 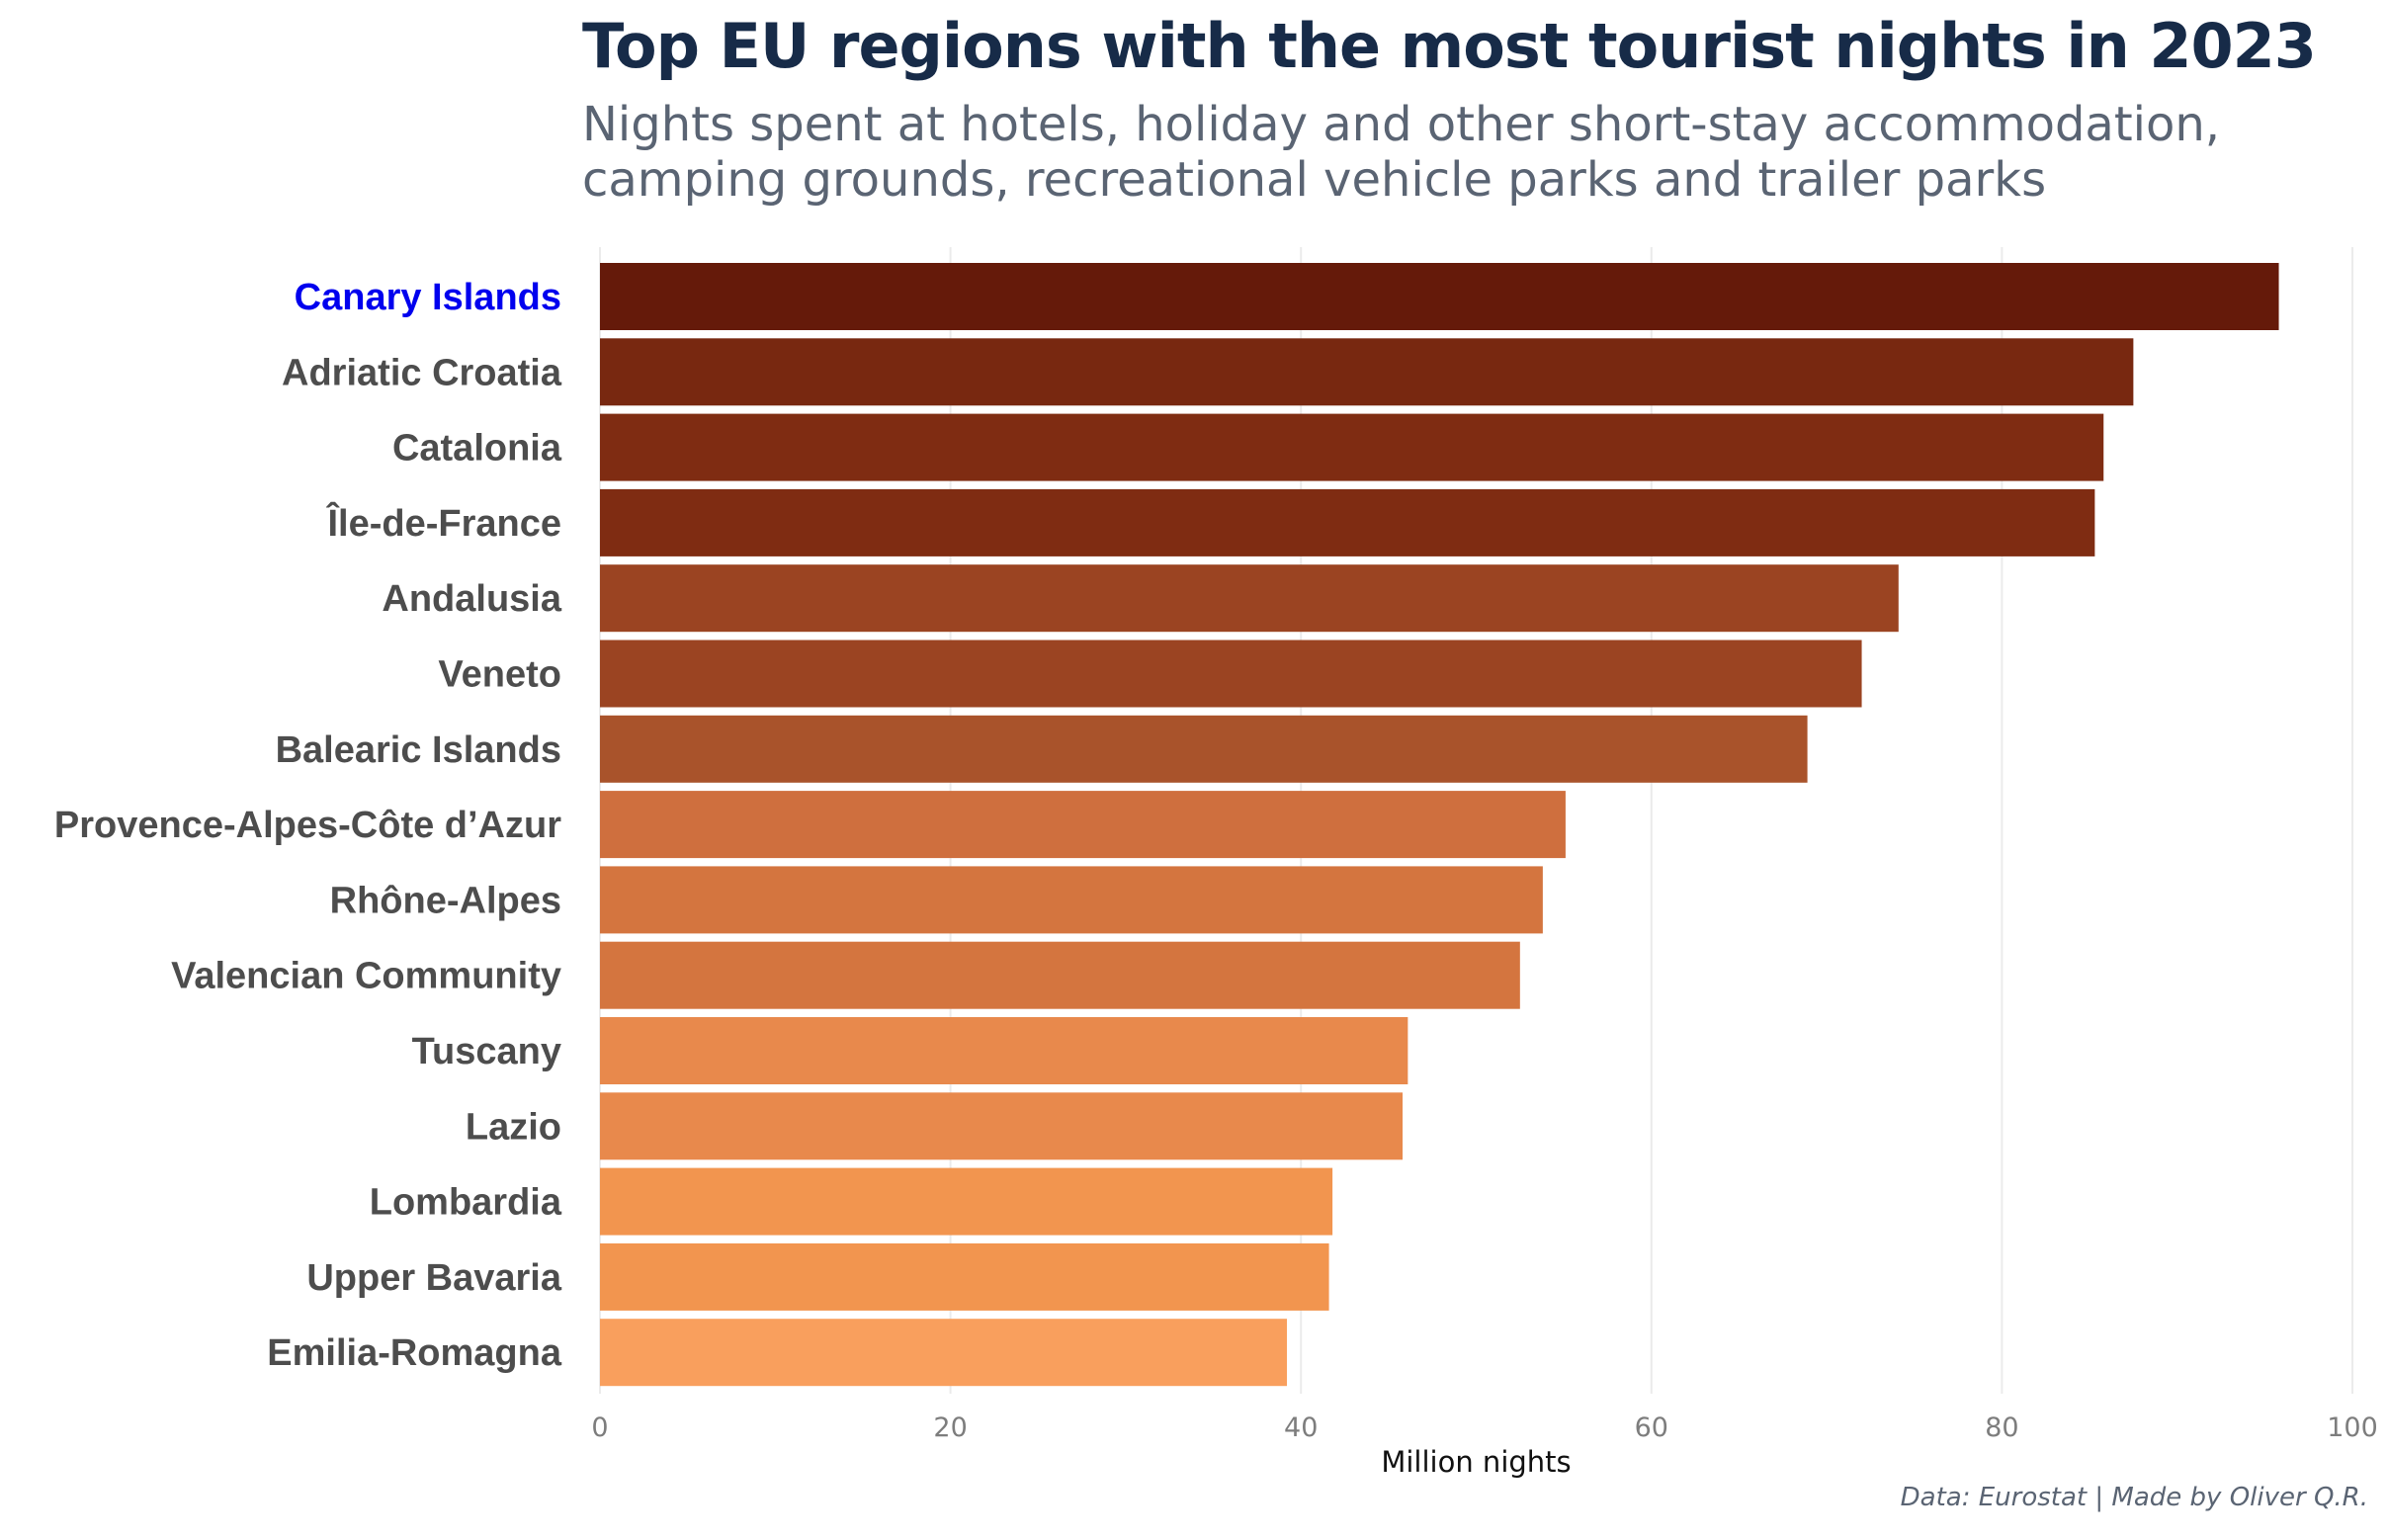 I want to click on x-axis-title: Million nights, so click(x=1476, y=1462).